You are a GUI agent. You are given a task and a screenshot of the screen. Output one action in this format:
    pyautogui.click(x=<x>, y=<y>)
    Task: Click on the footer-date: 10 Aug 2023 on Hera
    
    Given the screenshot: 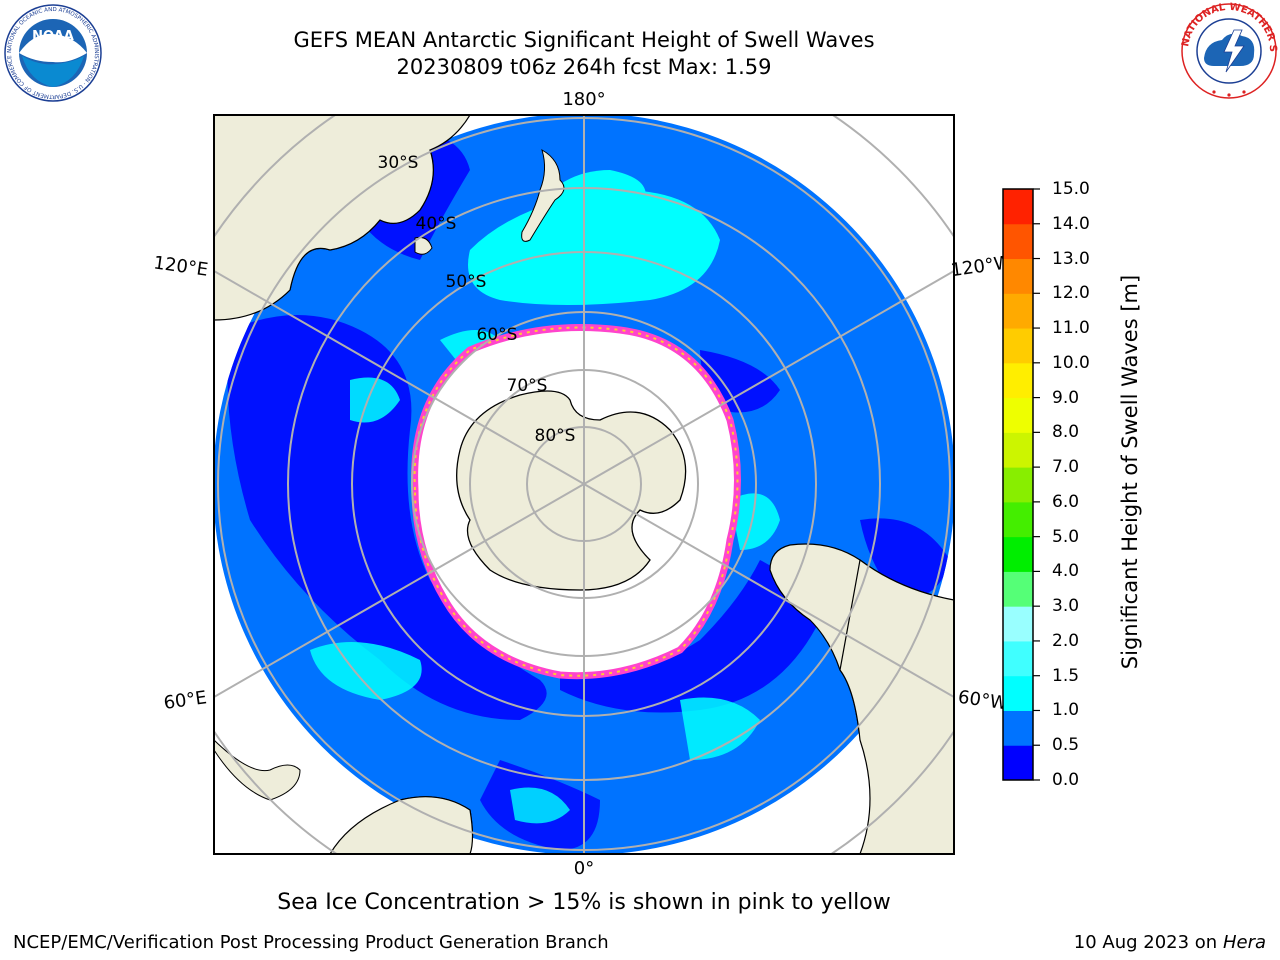 What is the action you would take?
    pyautogui.click(x=1170, y=942)
    